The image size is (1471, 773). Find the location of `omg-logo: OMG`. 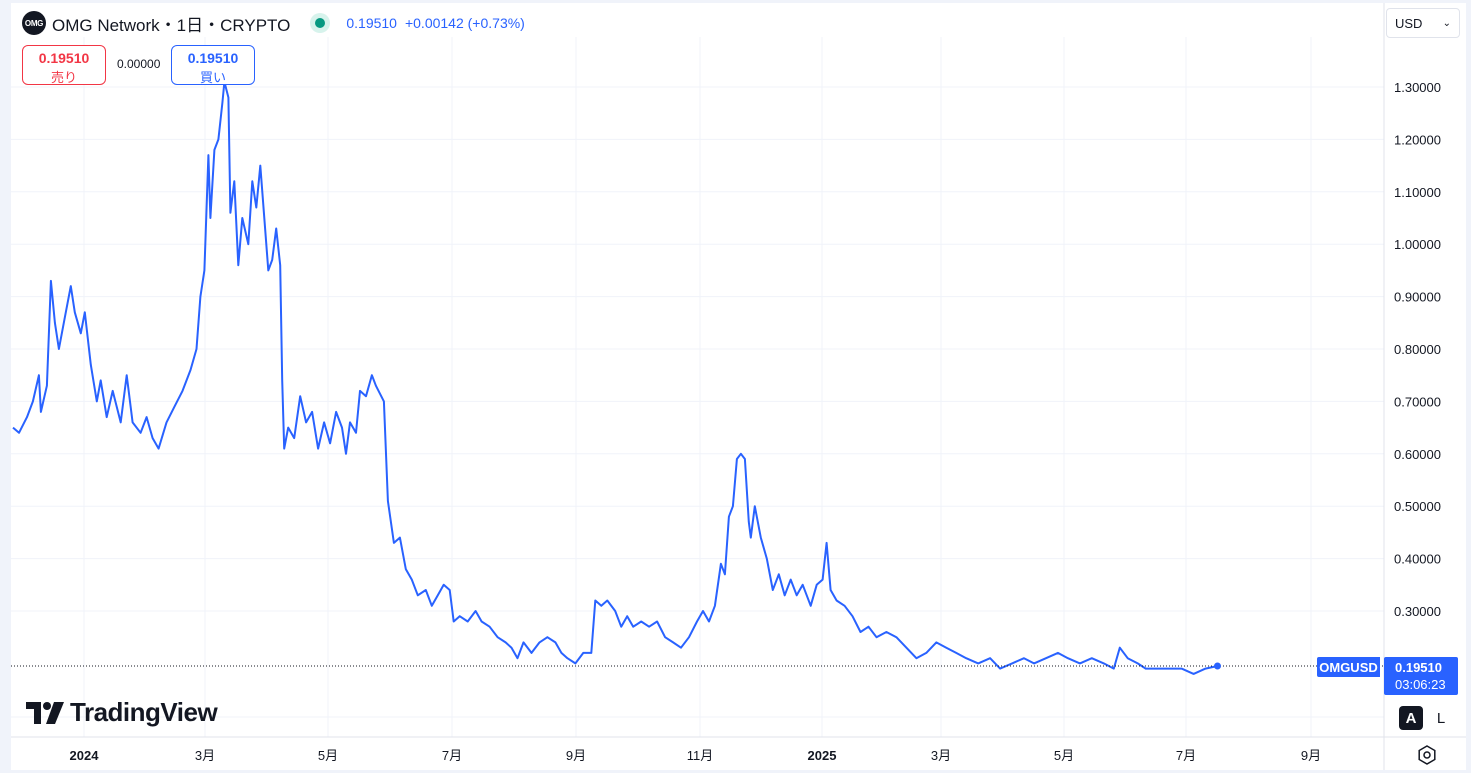

omg-logo: OMG is located at coordinates (34, 23).